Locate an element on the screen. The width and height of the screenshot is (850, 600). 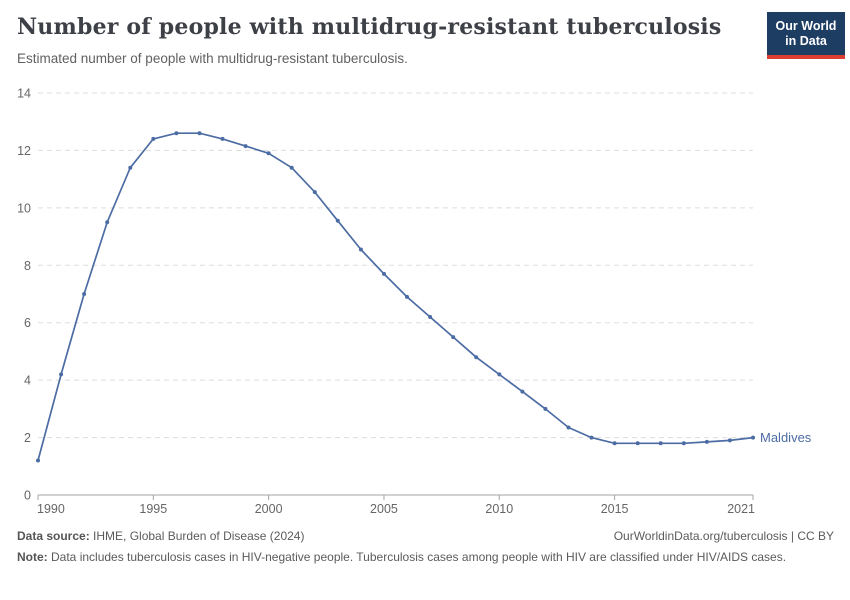
x-tick-label: 1990 is located at coordinates (51, 509).